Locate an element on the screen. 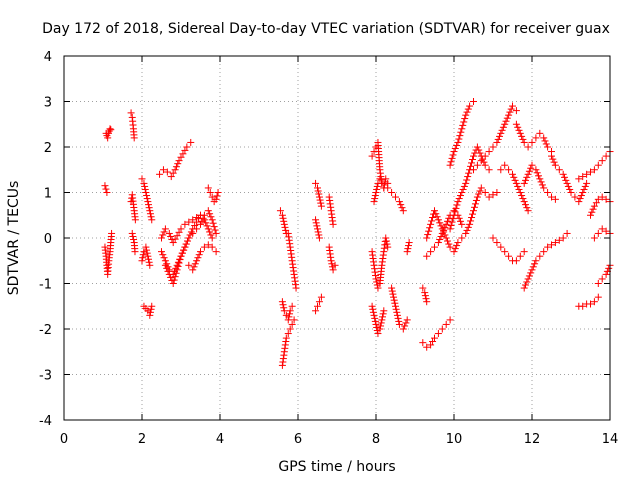  y-tick-label: 3 is located at coordinates (48, 103).